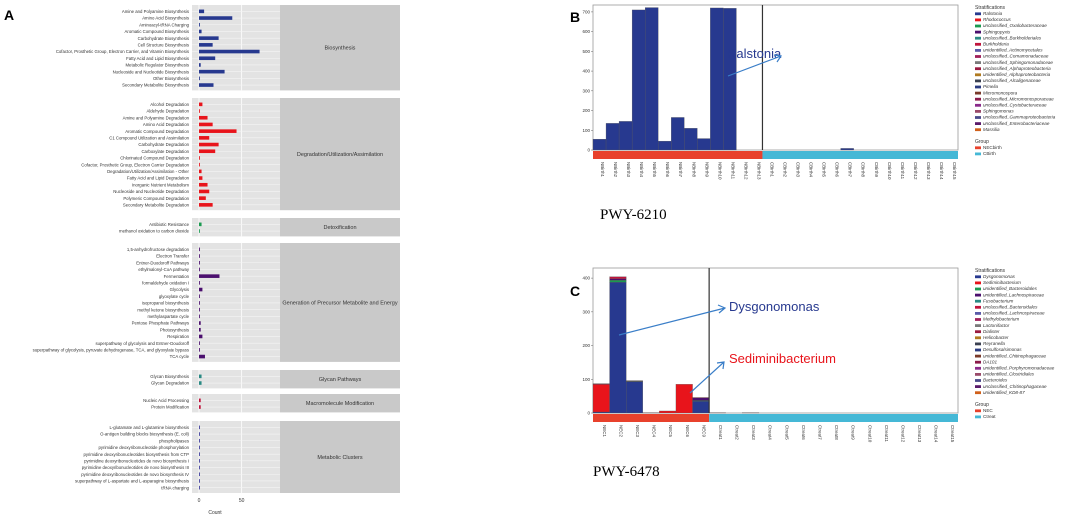 The image size is (1084, 520). I want to click on sample-label: Ctreat14, so click(936, 434).